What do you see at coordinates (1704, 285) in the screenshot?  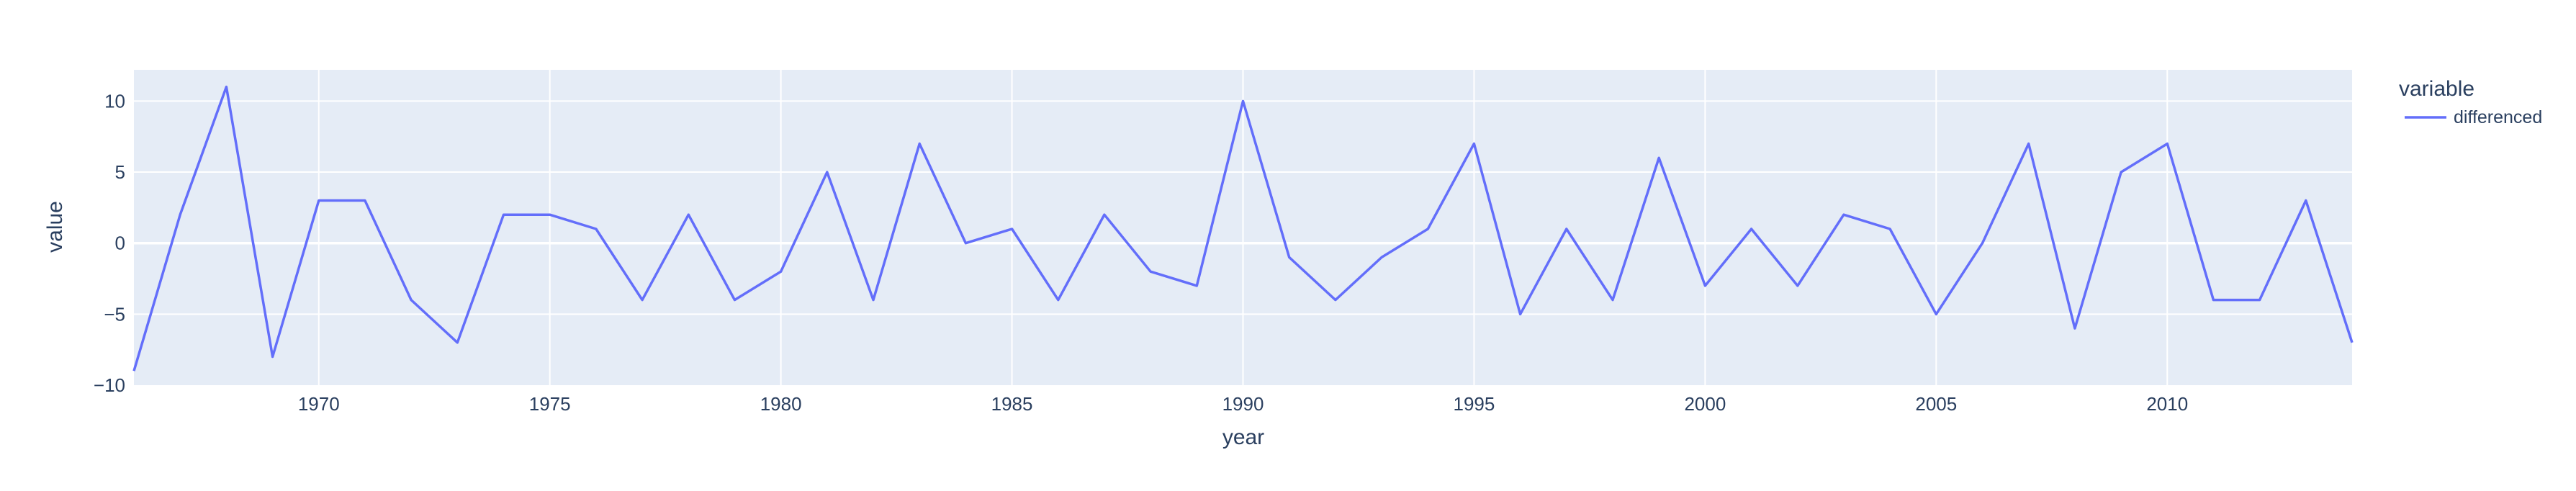 I see `data-point-2000` at bounding box center [1704, 285].